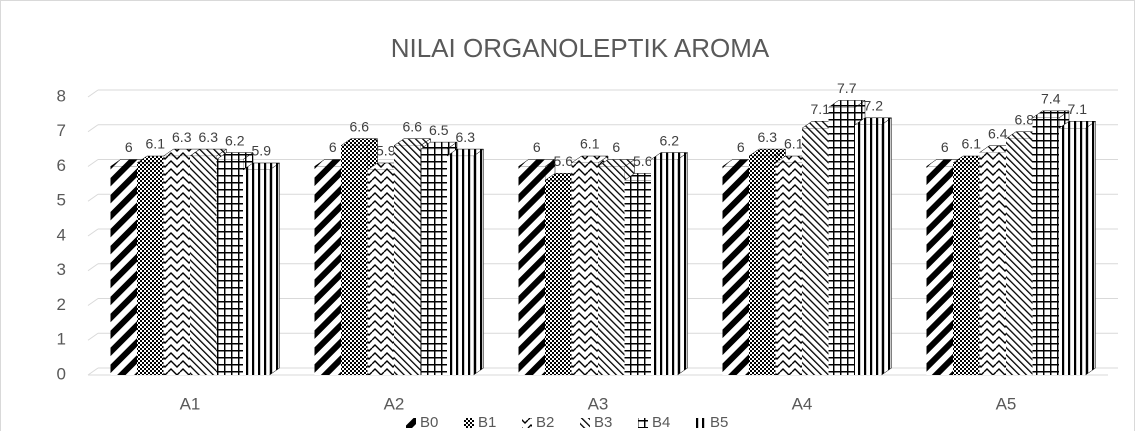 The width and height of the screenshot is (1135, 431). Describe the element at coordinates (61, 269) in the screenshot. I see `y-tick-label: 3` at that location.